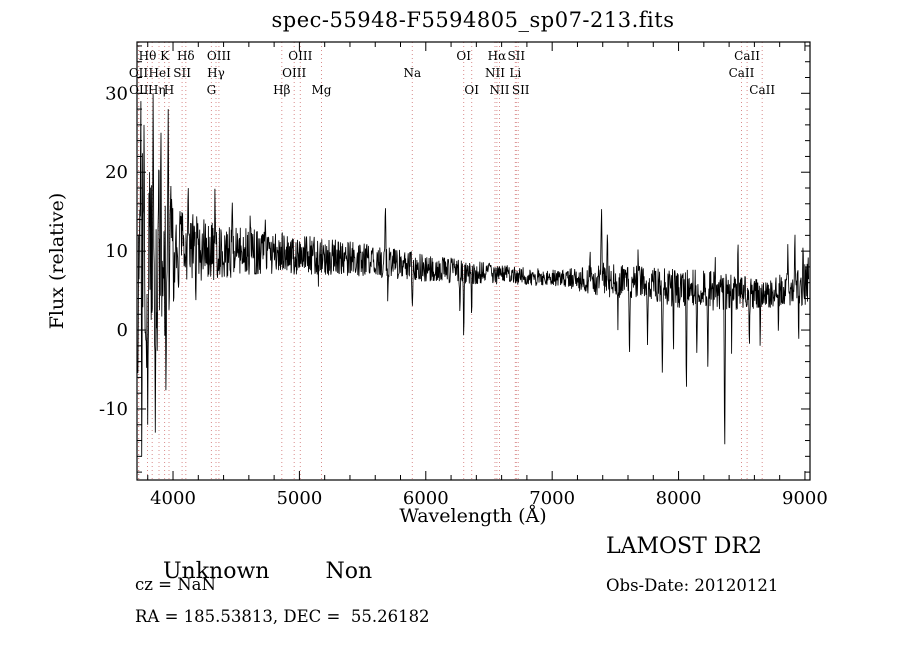 This screenshot has height=650, width=900. Describe the element at coordinates (299, 498) in the screenshot. I see `x-tick-label: 5000` at that location.